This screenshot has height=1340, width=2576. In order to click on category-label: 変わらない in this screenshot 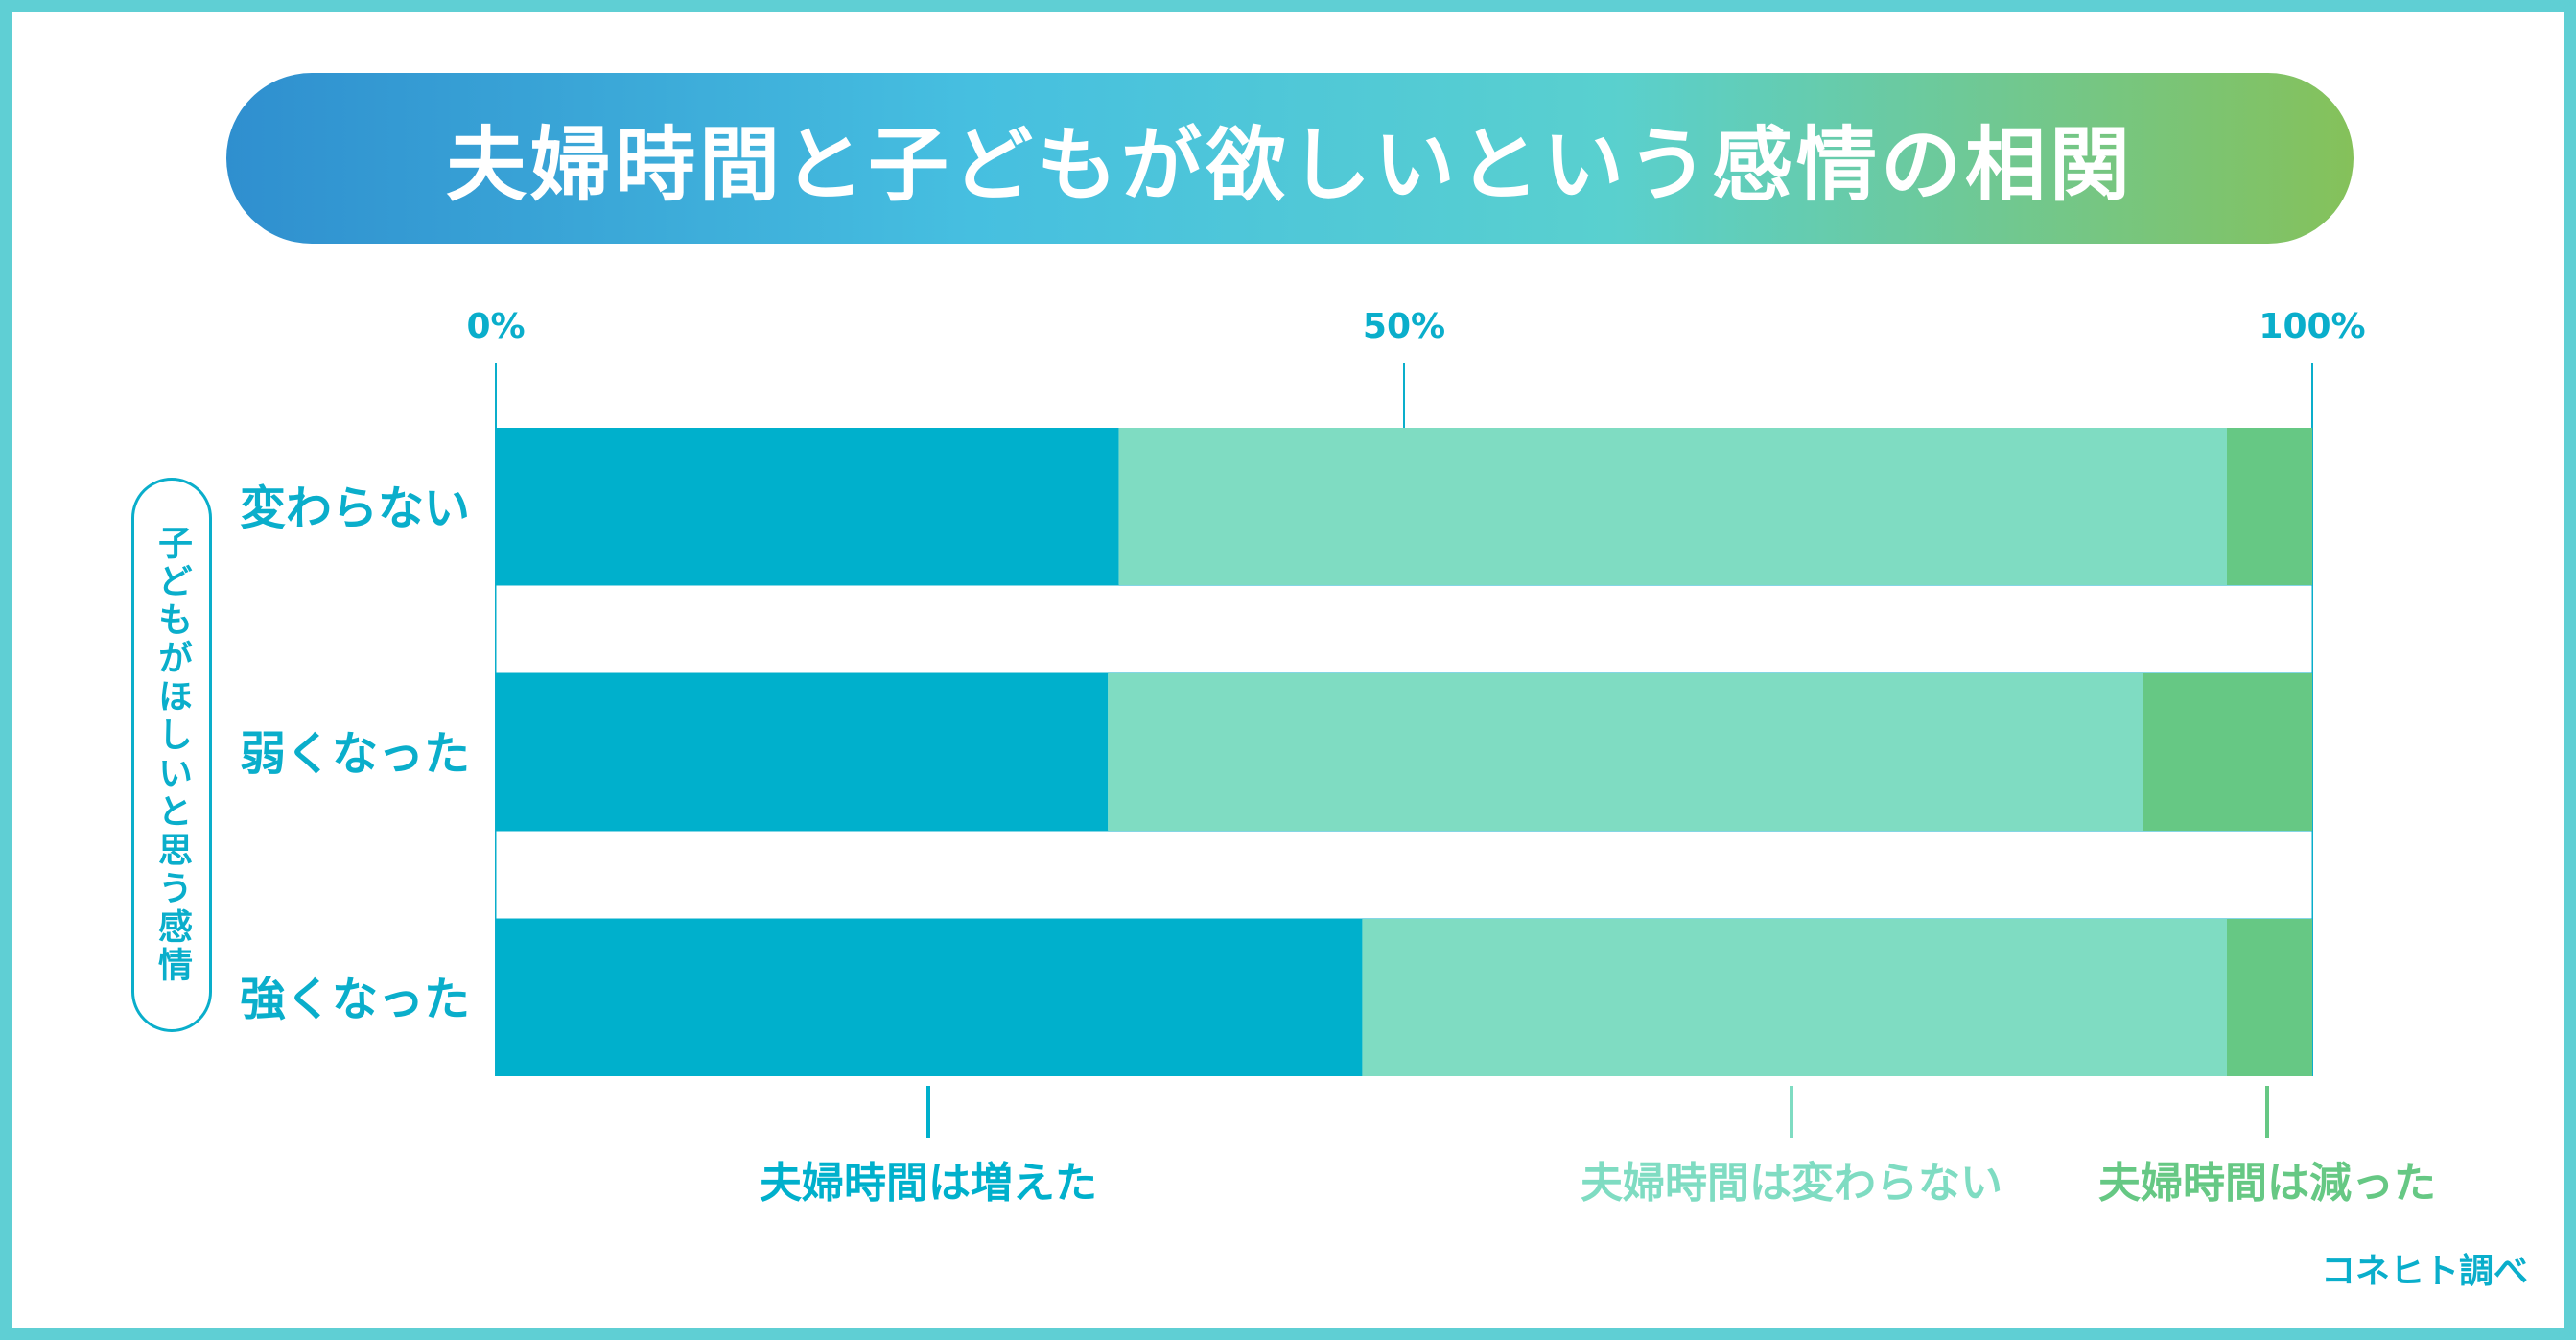, I will do `click(355, 508)`.